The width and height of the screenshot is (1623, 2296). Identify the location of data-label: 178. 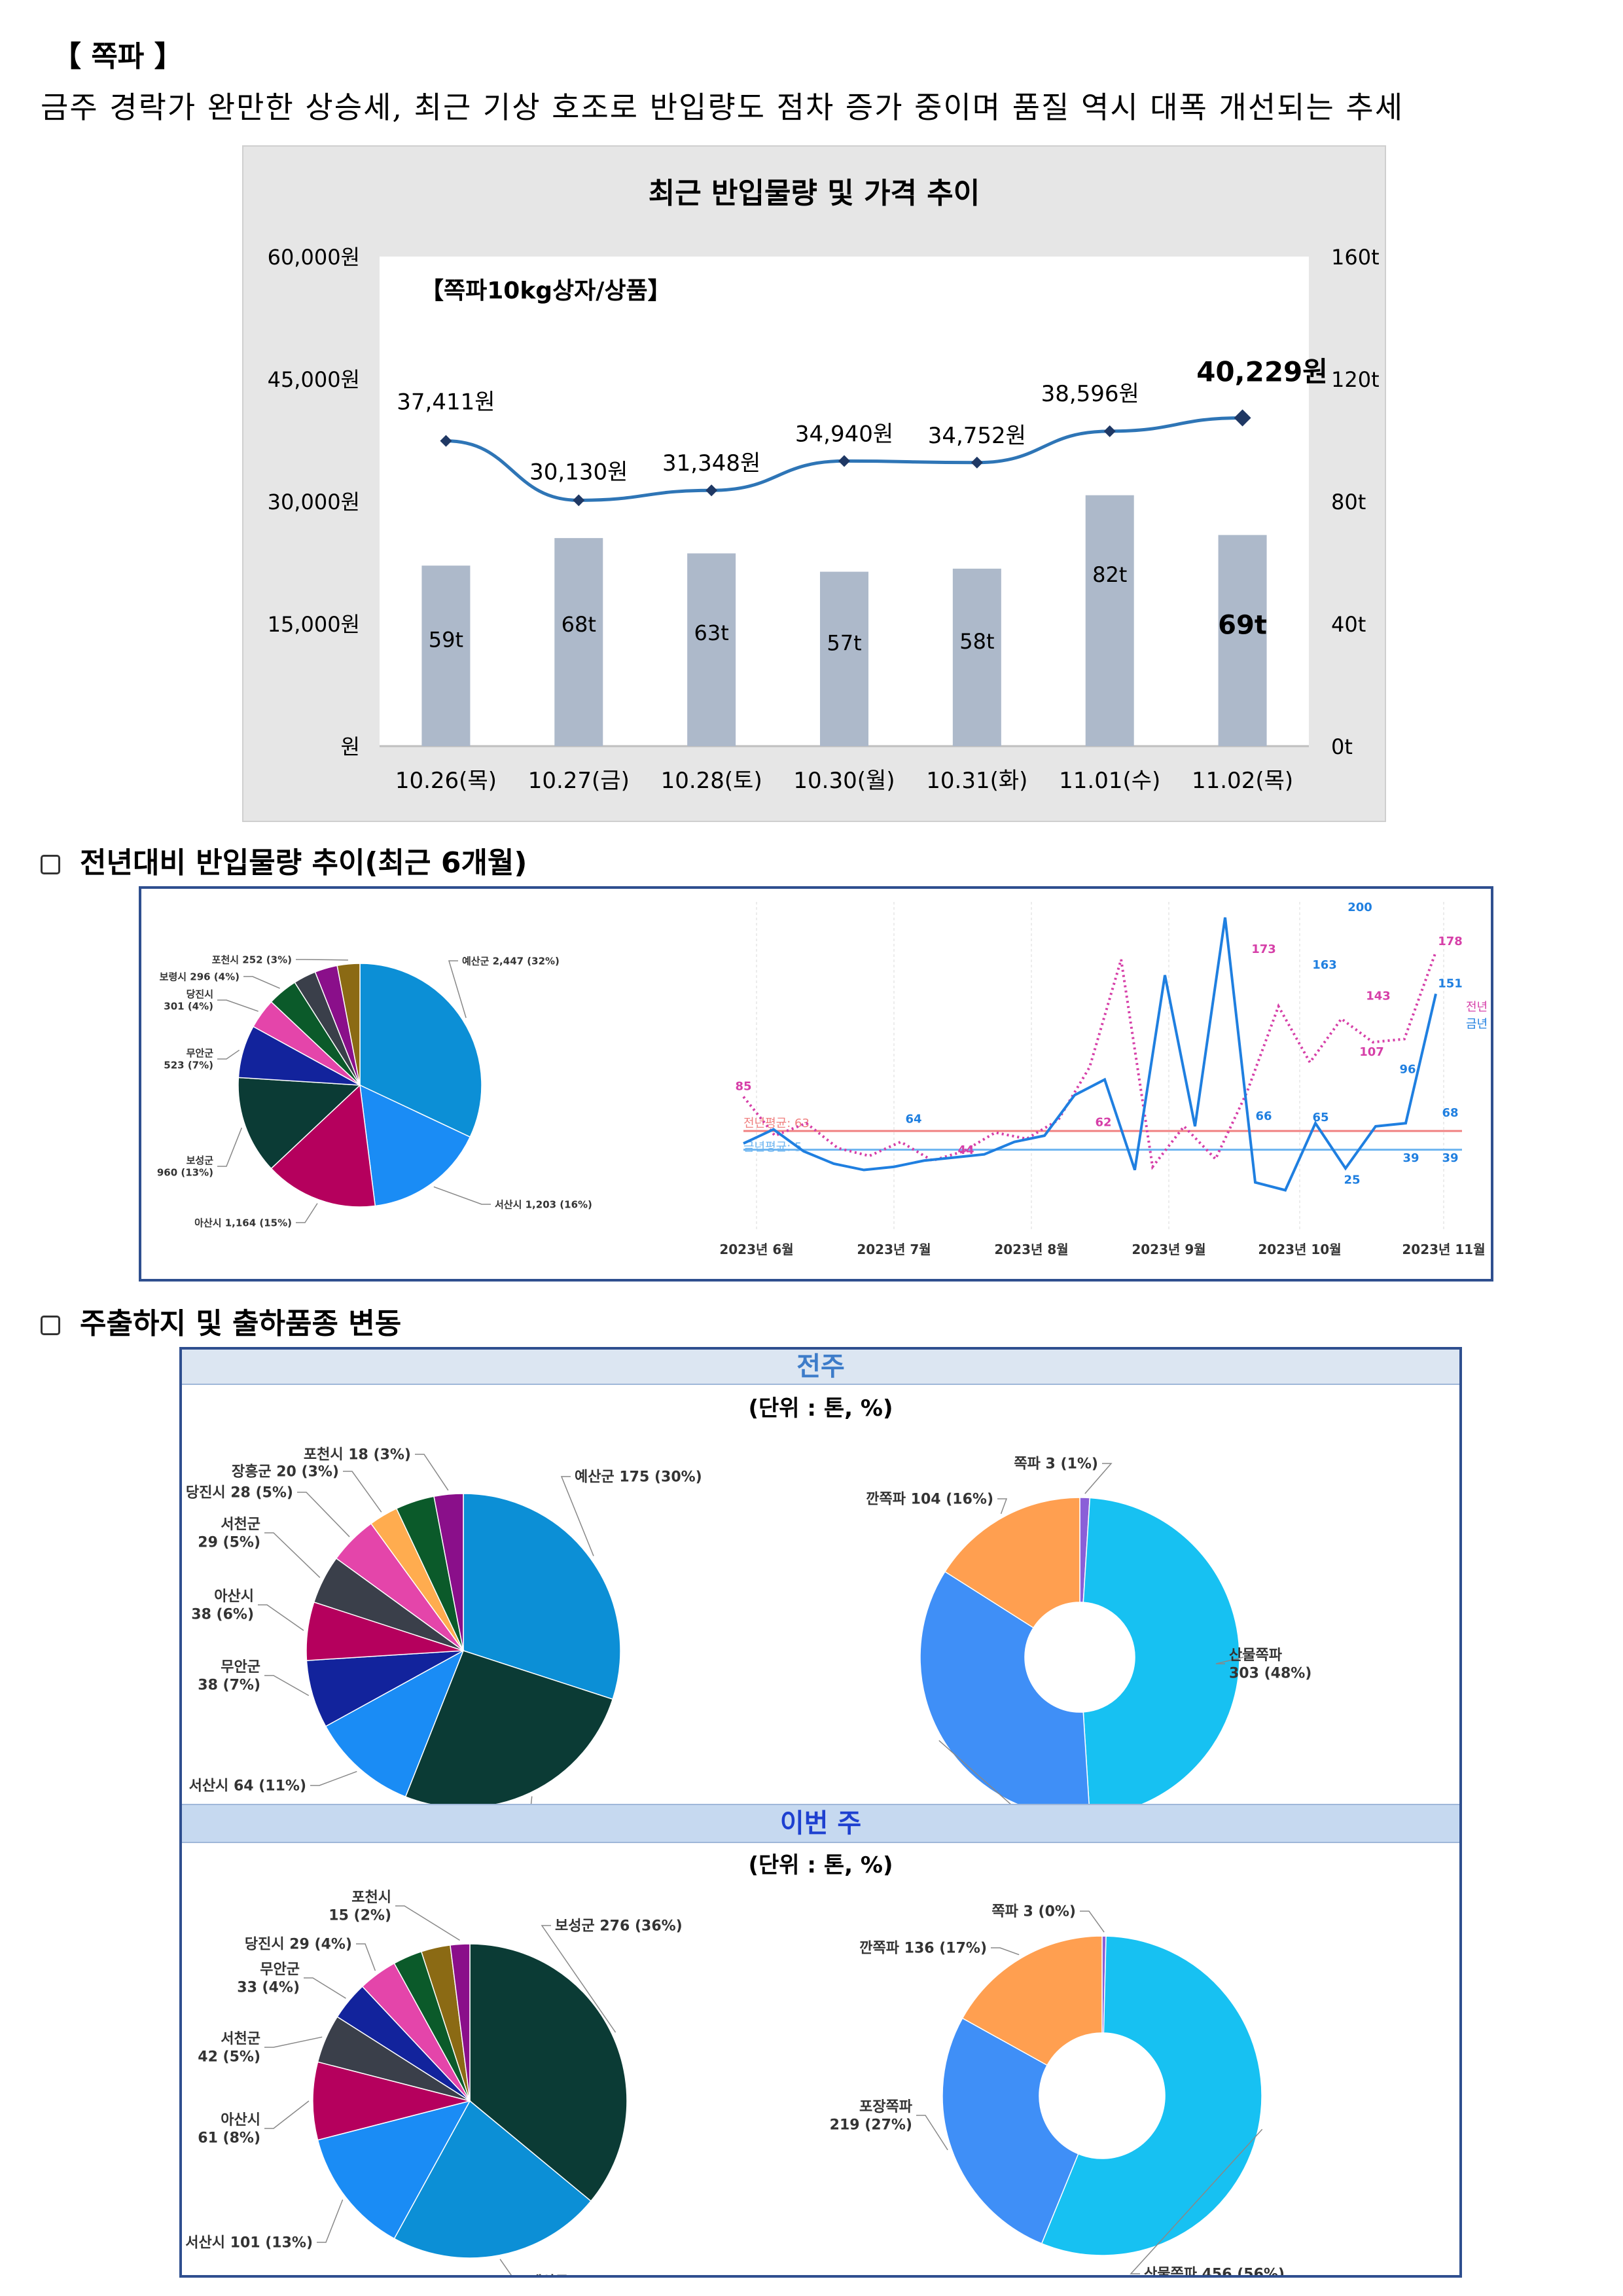
(1451, 941).